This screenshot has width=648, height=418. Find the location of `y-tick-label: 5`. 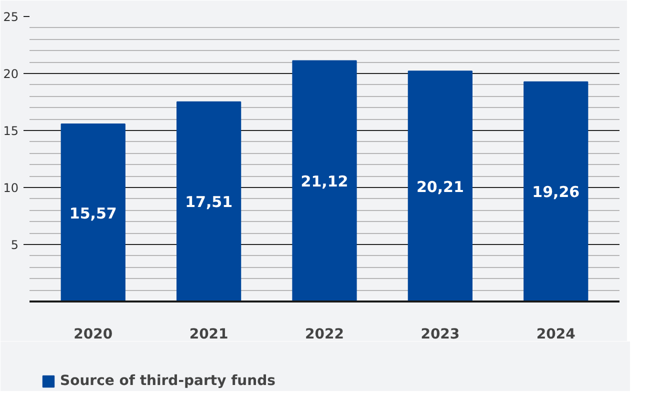

y-tick-label: 5 is located at coordinates (14, 245).